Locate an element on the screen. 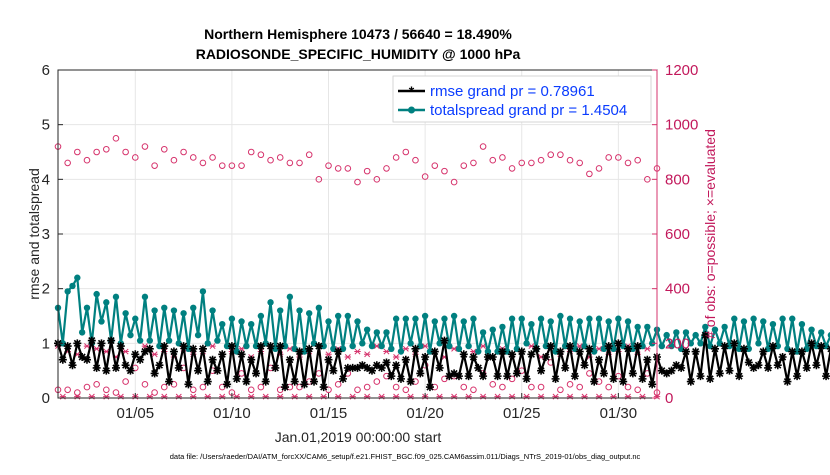 This screenshot has width=830, height=475. x-axis-label: Jan.01,2019 00:00:00 start is located at coordinates (358, 437).